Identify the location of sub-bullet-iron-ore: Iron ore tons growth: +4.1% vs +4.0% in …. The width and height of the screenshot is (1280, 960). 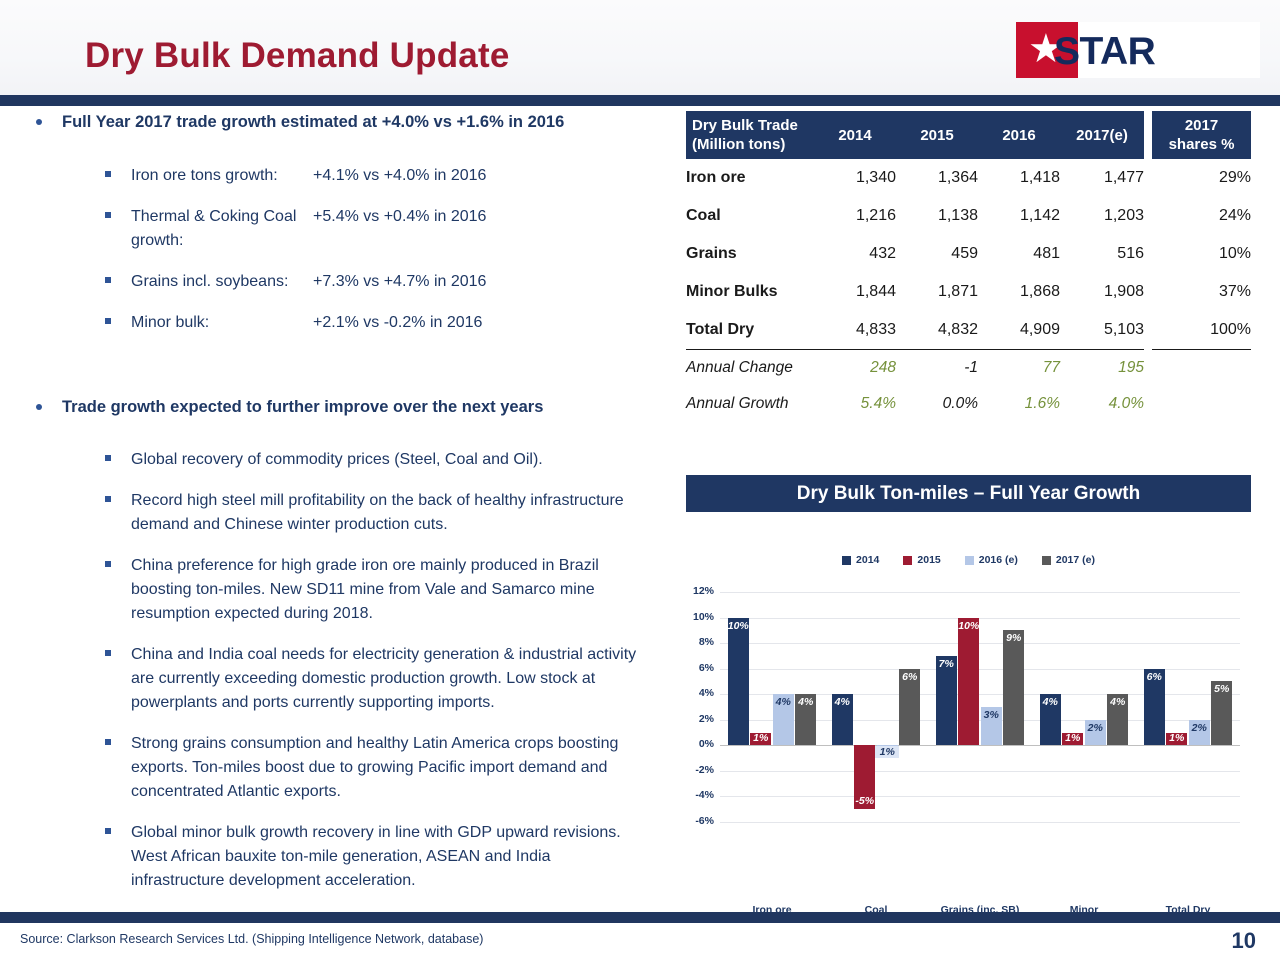
(338, 176).